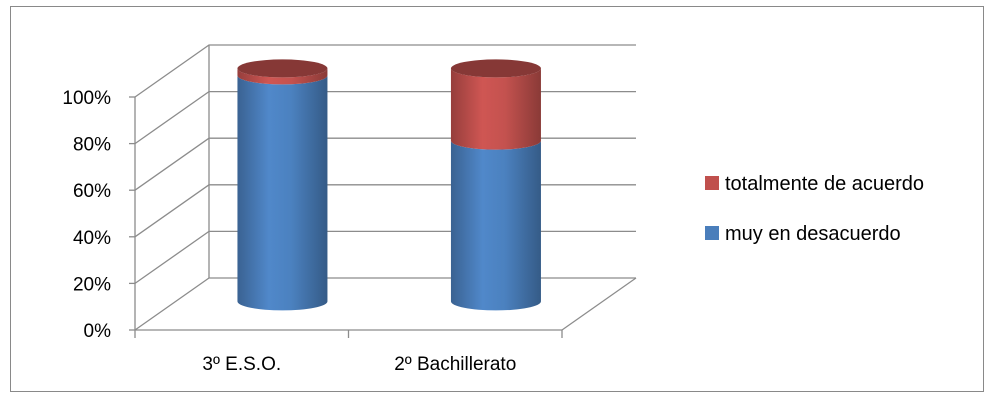  What do you see at coordinates (599, 304) in the screenshot?
I see `floor-edge` at bounding box center [599, 304].